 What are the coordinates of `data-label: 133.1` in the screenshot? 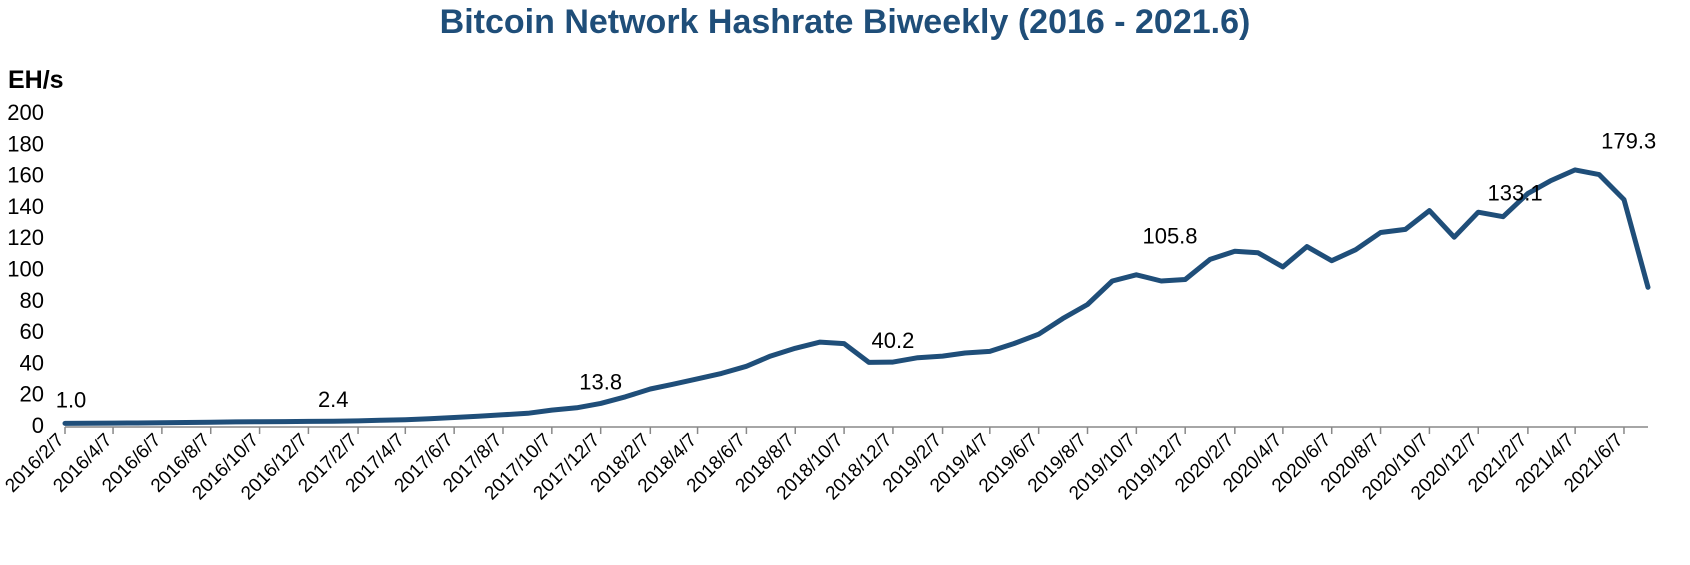 It's located at (1515, 193).